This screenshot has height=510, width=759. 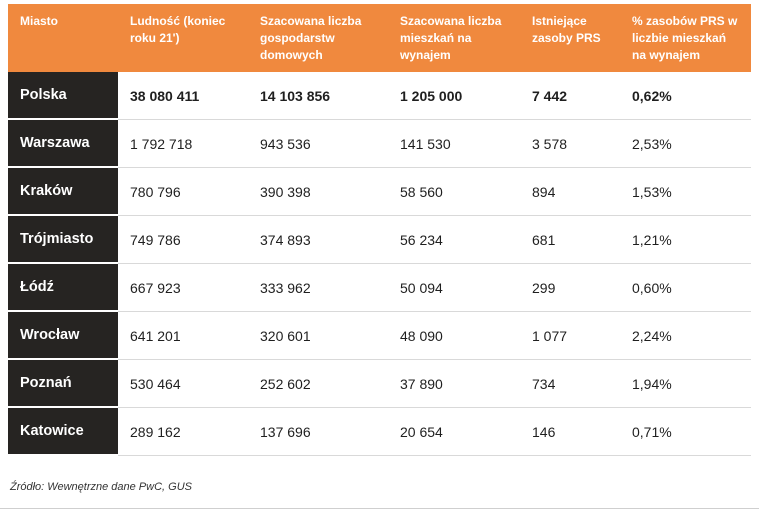 What do you see at coordinates (63, 336) in the screenshot?
I see `city-cell: Wrocław` at bounding box center [63, 336].